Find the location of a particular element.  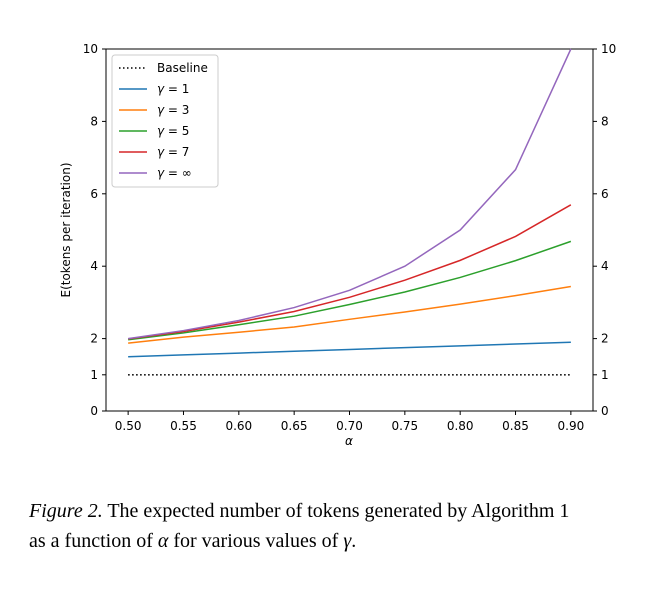

caption-gamma-symbol: γ is located at coordinates (347, 541).